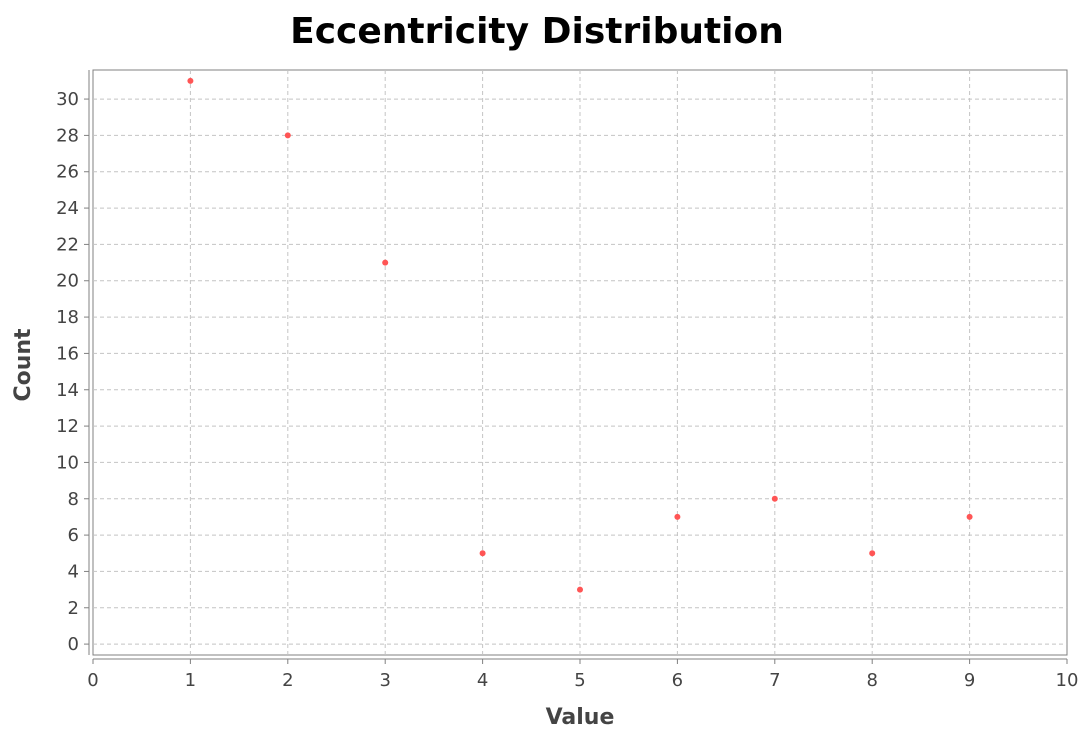 The height and width of the screenshot is (729, 1089). What do you see at coordinates (67, 462) in the screenshot?
I see `y-tick-label: 10` at bounding box center [67, 462].